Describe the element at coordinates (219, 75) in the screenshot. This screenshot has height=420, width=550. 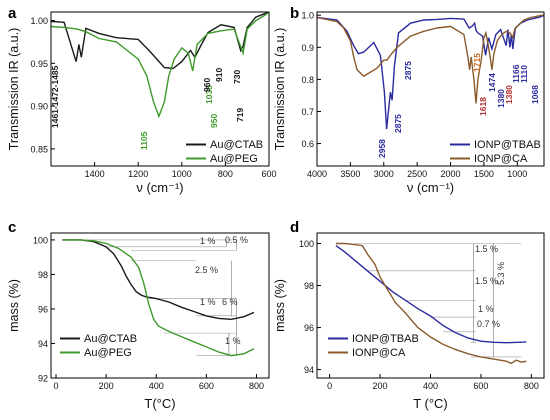
I see `annotation: 910` at that location.